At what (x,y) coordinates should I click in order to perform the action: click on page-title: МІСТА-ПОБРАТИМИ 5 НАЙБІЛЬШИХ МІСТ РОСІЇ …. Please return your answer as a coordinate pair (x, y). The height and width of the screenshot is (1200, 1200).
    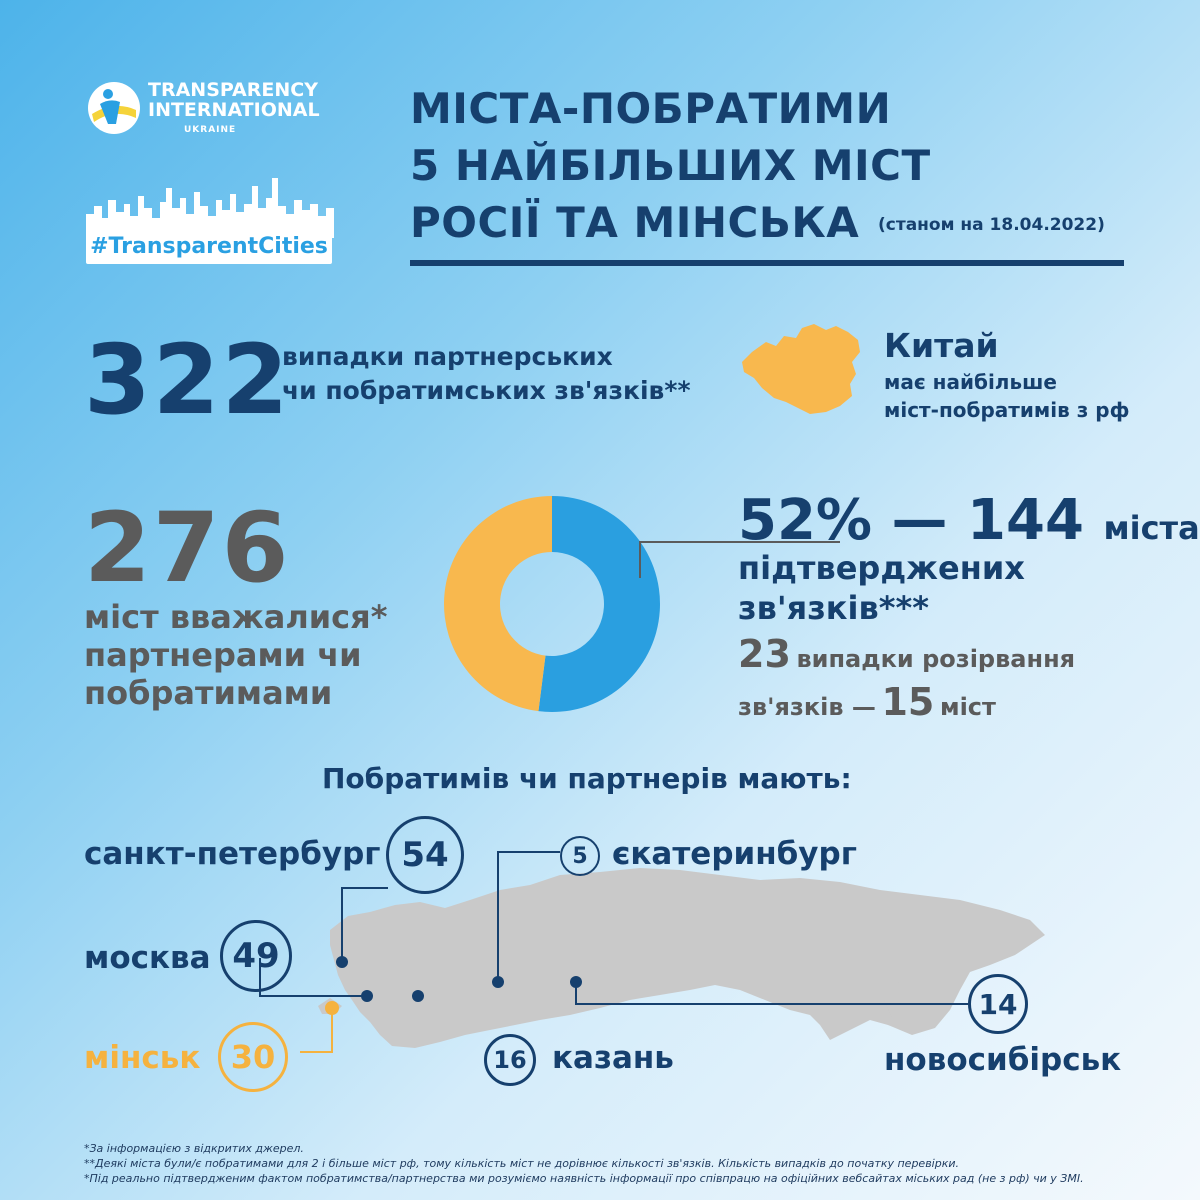
    Looking at the image, I should click on (670, 165).